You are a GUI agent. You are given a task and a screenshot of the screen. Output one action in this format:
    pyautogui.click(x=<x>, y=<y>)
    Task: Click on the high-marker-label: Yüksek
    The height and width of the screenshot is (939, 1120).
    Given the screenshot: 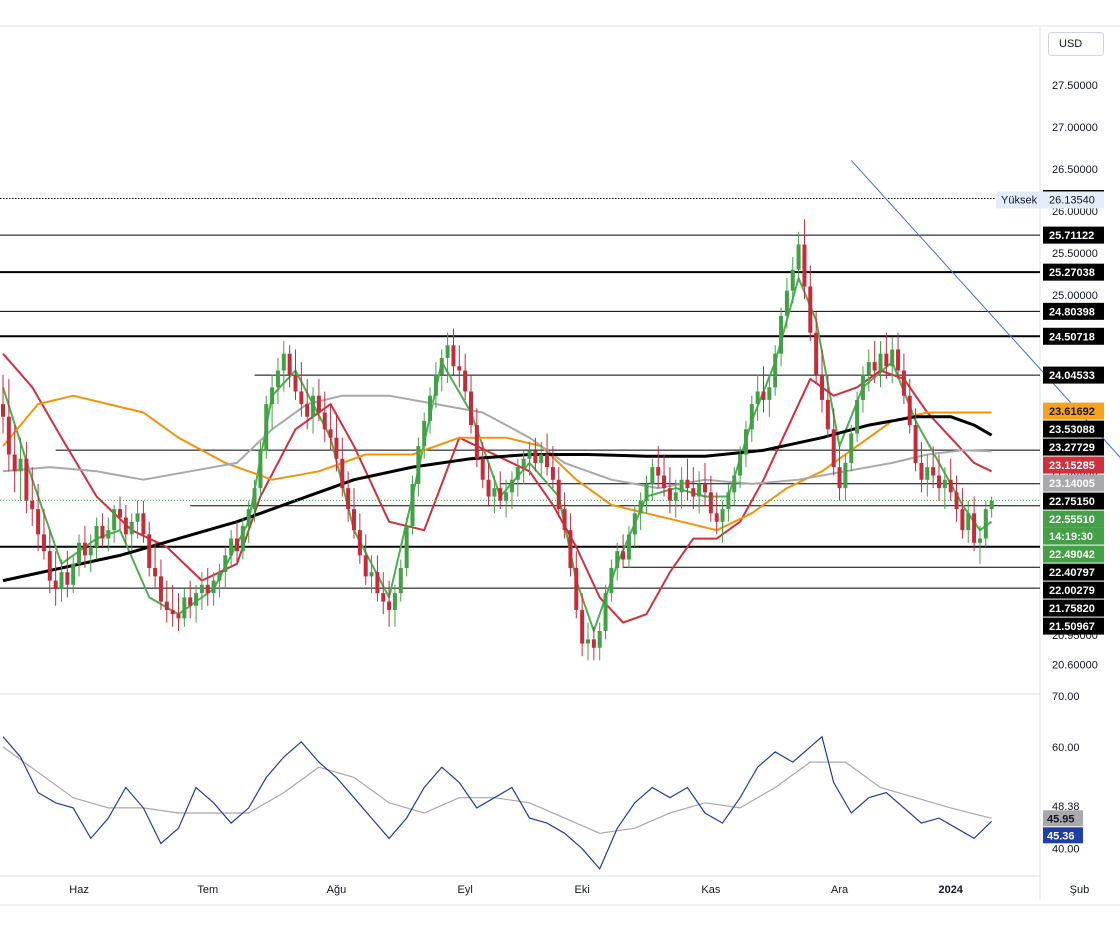 What is the action you would take?
    pyautogui.click(x=1019, y=200)
    